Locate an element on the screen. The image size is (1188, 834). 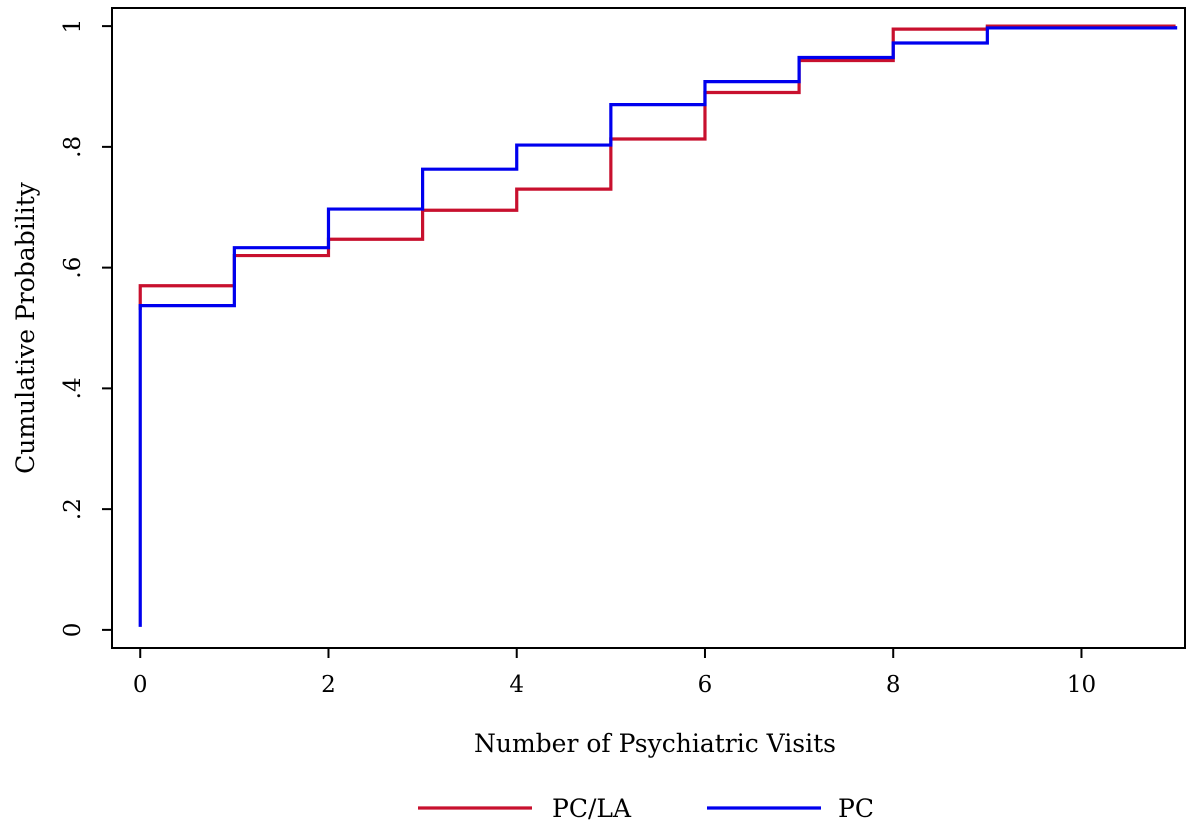
legend-label-1: PC/LA is located at coordinates (592, 808).